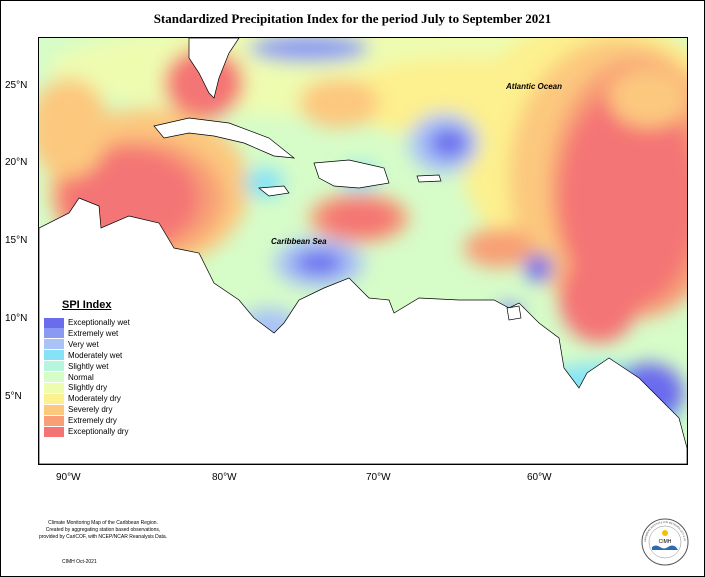  What do you see at coordinates (16, 318) in the screenshot?
I see `y-tick-10n: 10°N` at bounding box center [16, 318].